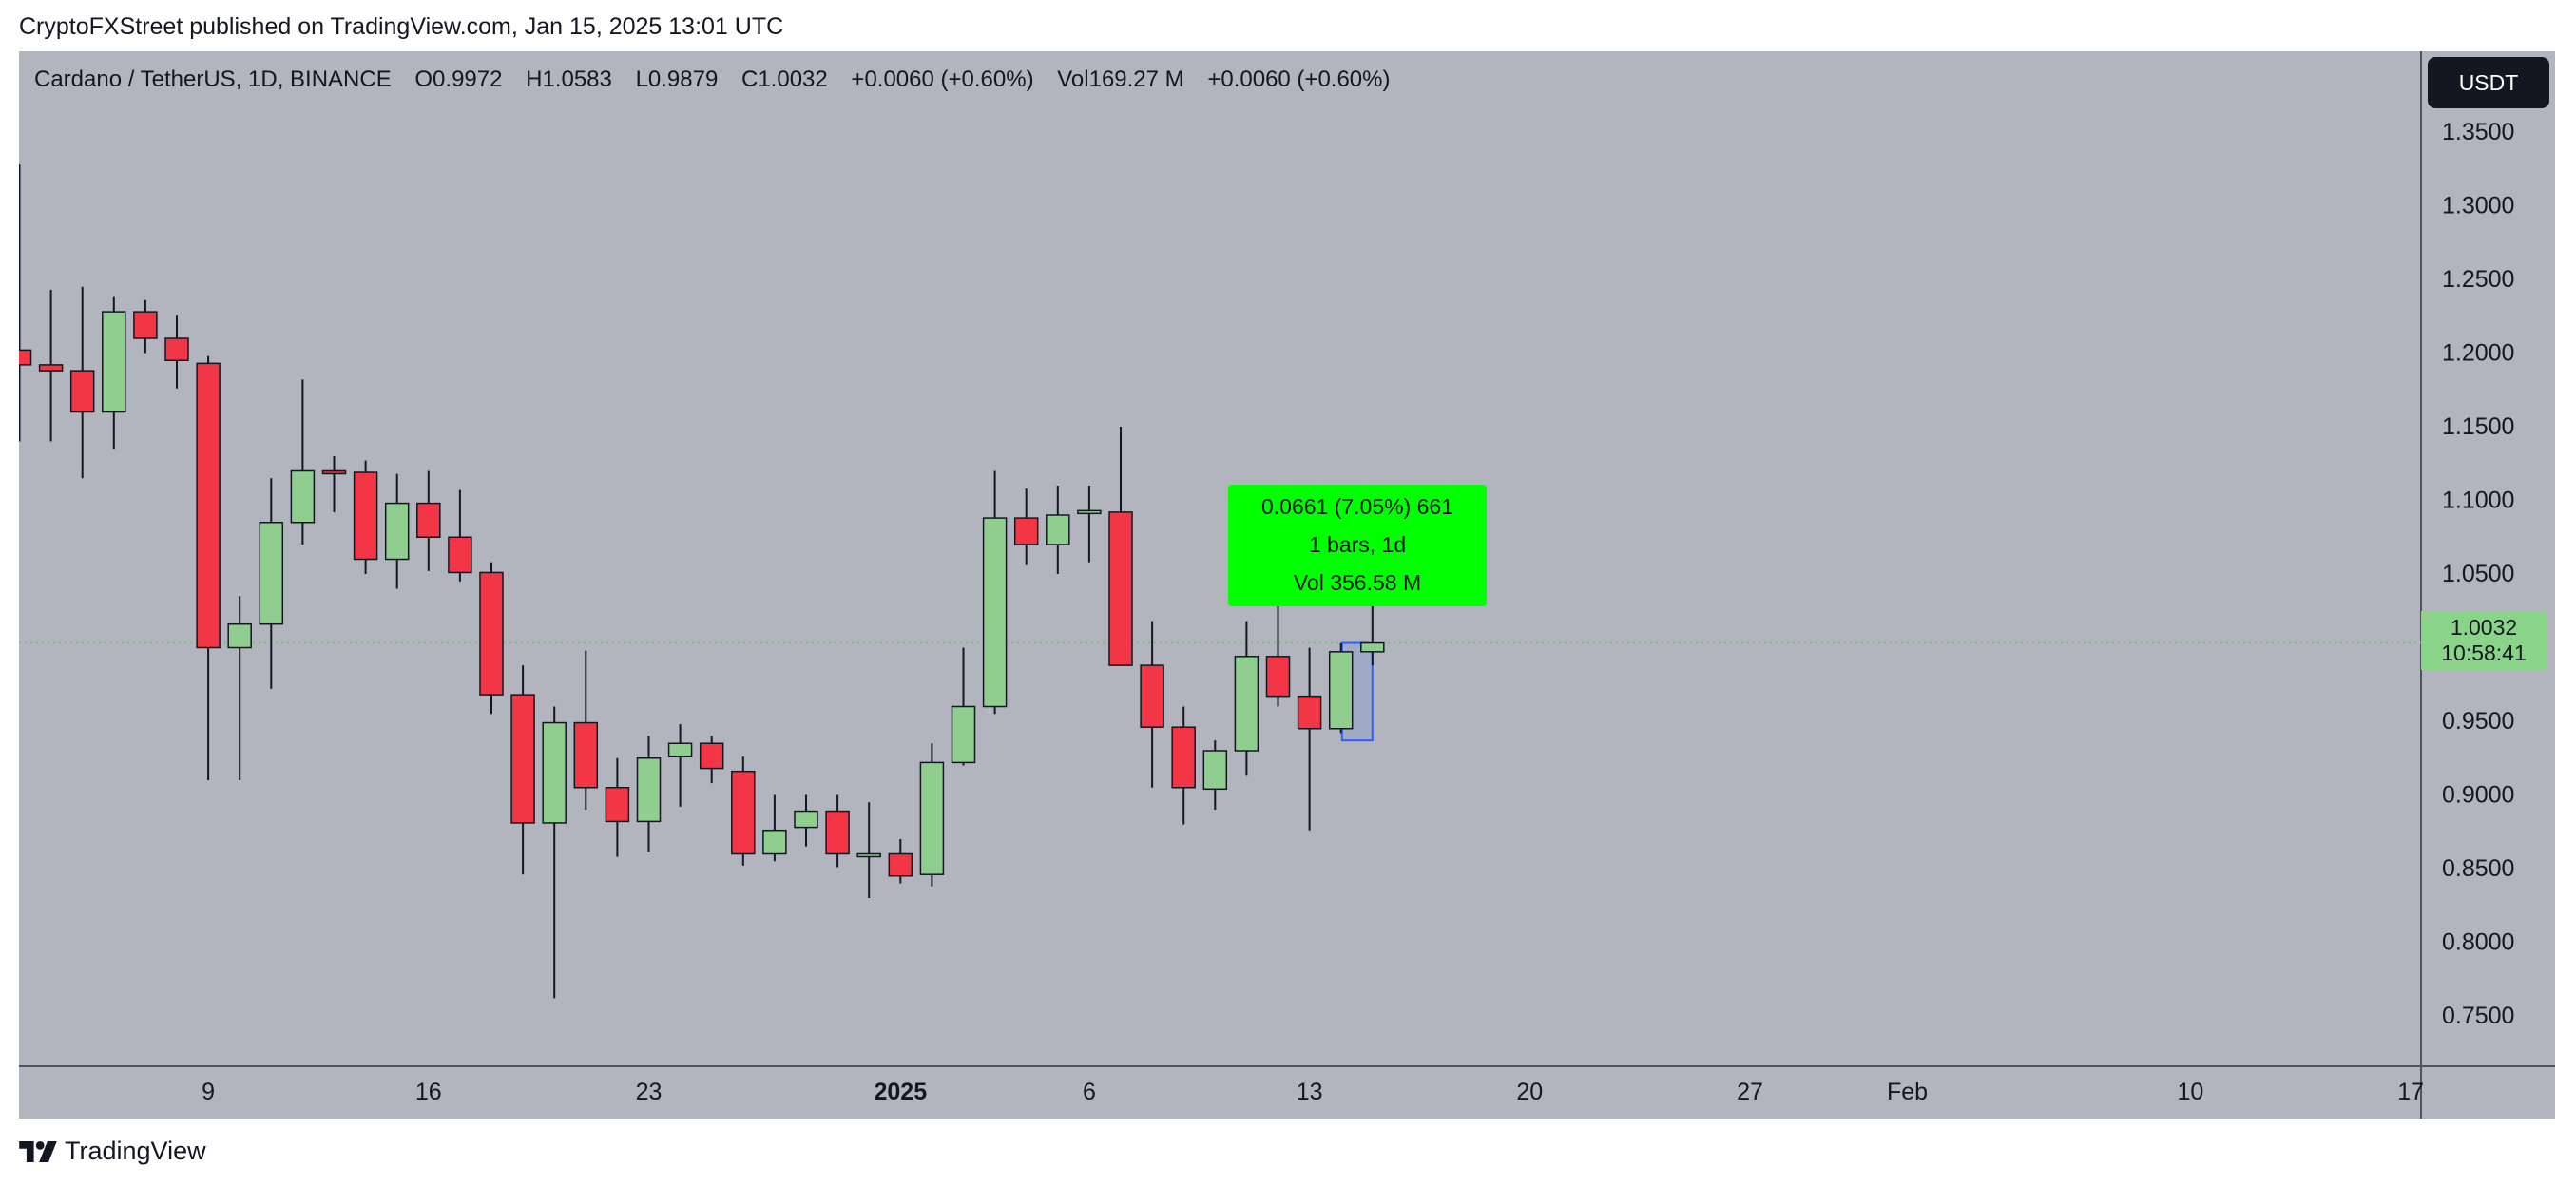 This screenshot has height=1186, width=2576. I want to click on y-tick-label: 1.1500, so click(2478, 426).